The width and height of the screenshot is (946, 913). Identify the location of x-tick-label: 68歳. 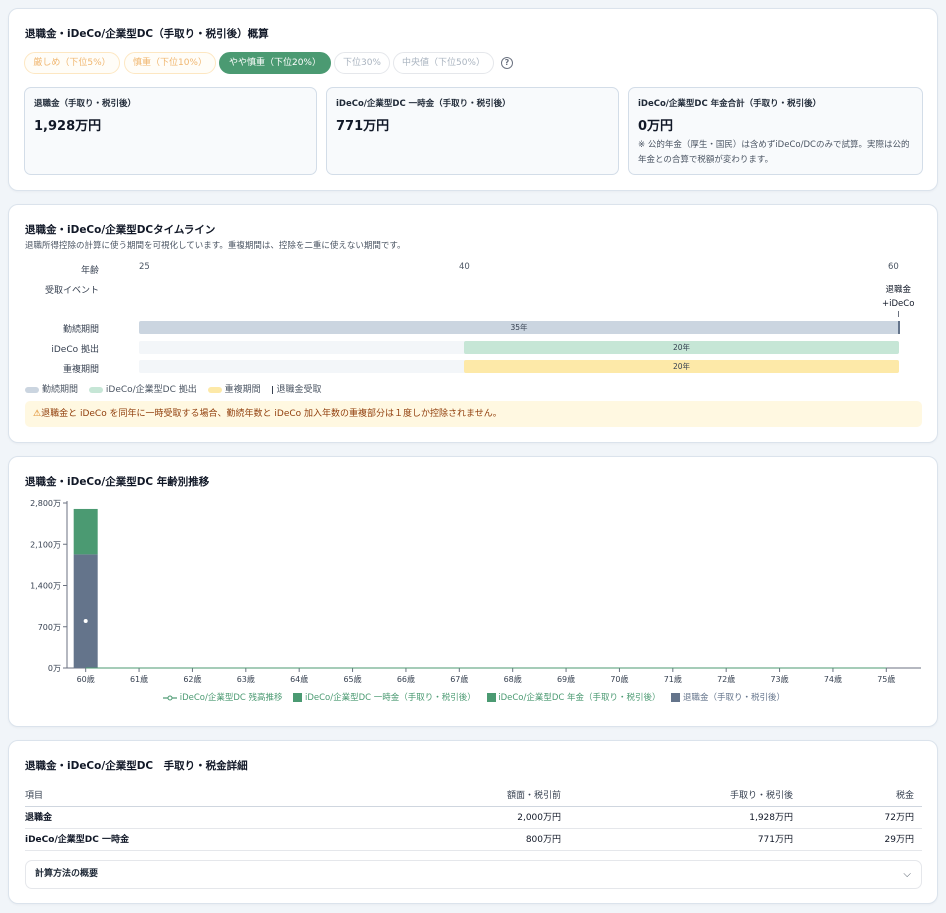
(513, 679).